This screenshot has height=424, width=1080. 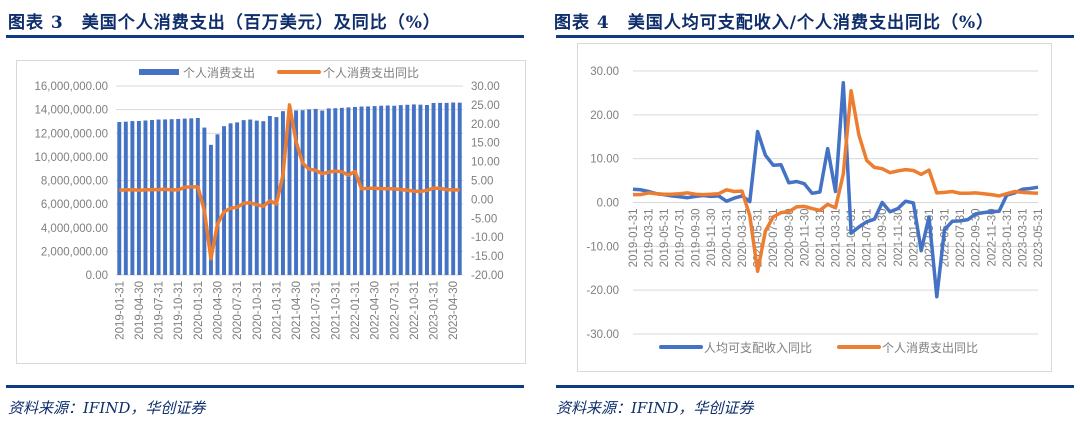 I want to click on legend: 个人消费支出 个人消费支出同比, so click(x=279, y=73).